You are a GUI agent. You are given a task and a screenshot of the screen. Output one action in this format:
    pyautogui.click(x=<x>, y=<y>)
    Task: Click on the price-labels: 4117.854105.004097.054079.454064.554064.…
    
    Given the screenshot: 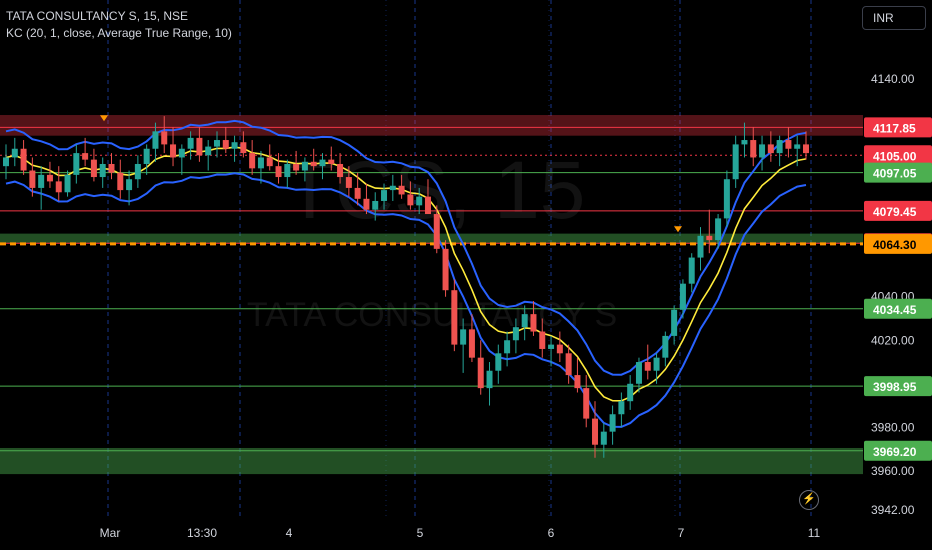 What is the action you would take?
    pyautogui.click(x=898, y=289)
    